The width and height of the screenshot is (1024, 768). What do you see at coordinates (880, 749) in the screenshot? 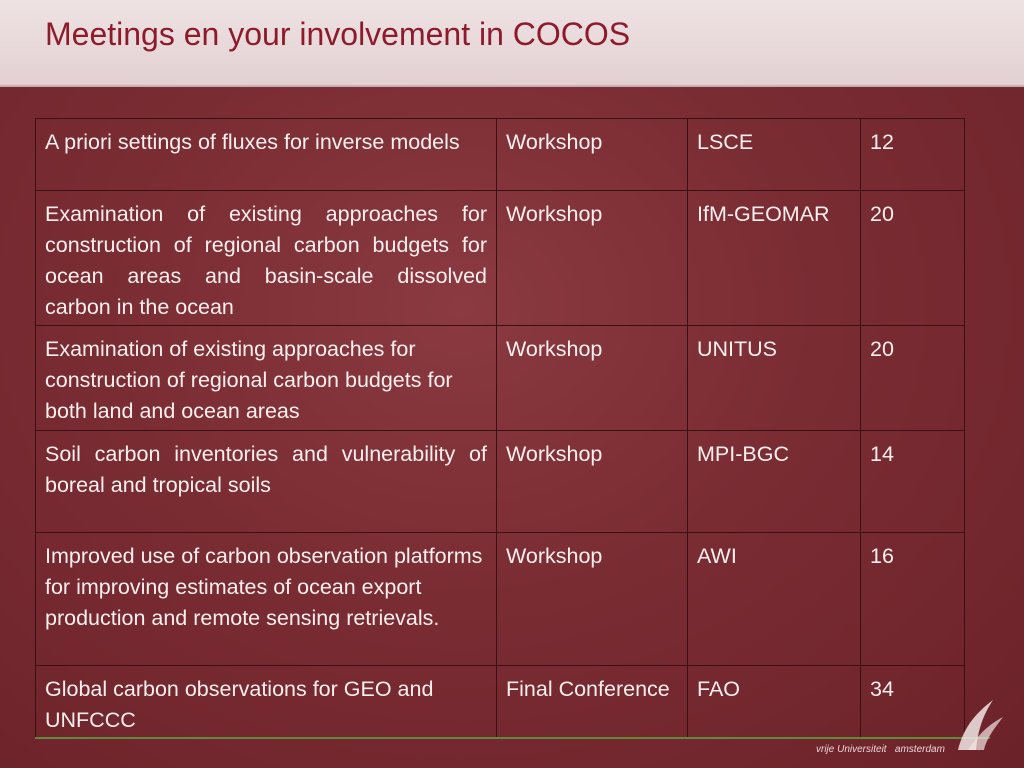
I see `logo-text: vrije Universiteit amsterdam` at bounding box center [880, 749].